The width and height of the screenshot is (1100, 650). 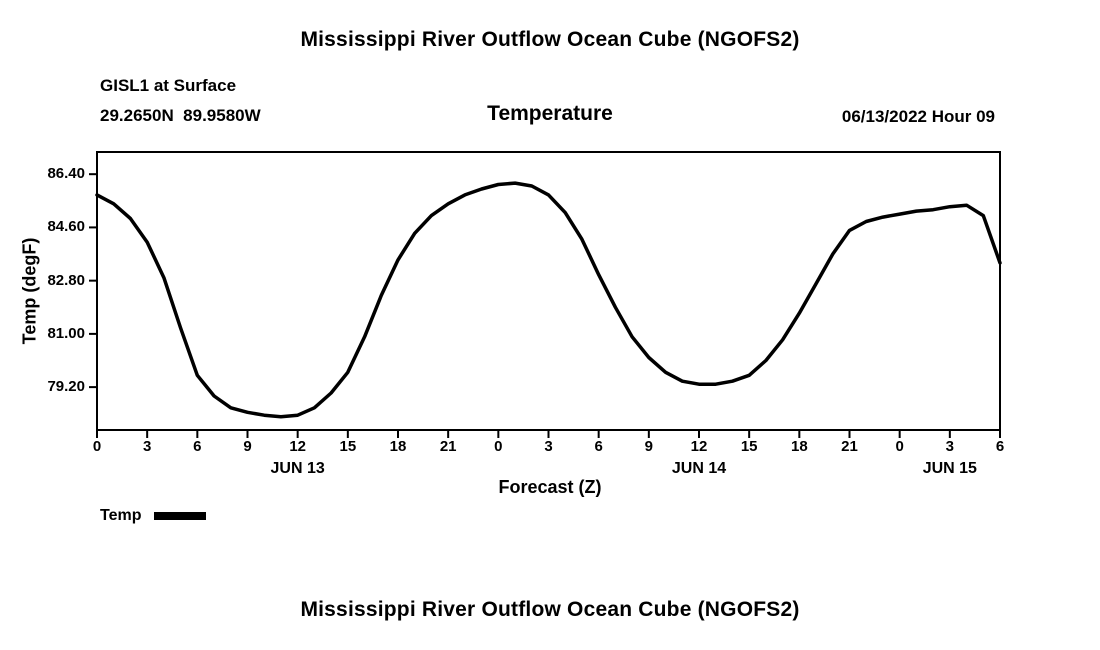 I want to click on legend: Temp, so click(x=153, y=516).